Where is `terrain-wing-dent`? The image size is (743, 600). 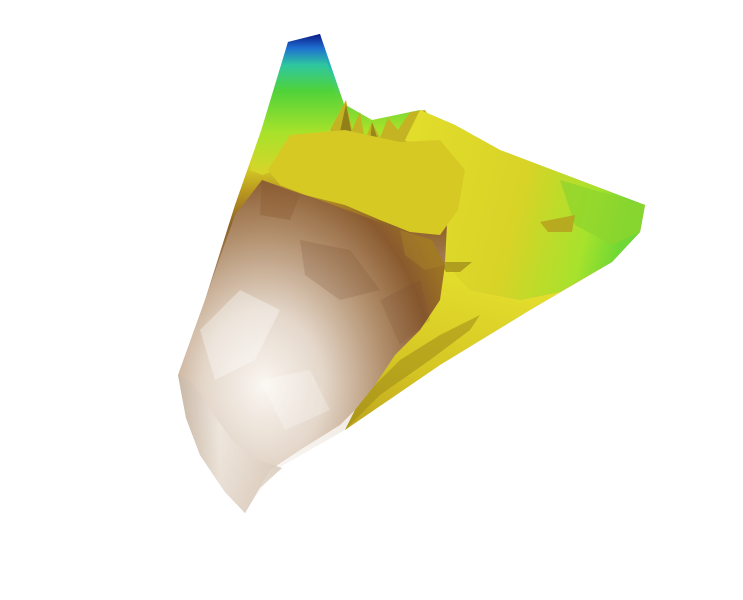 terrain-wing-dent is located at coordinates (557, 223).